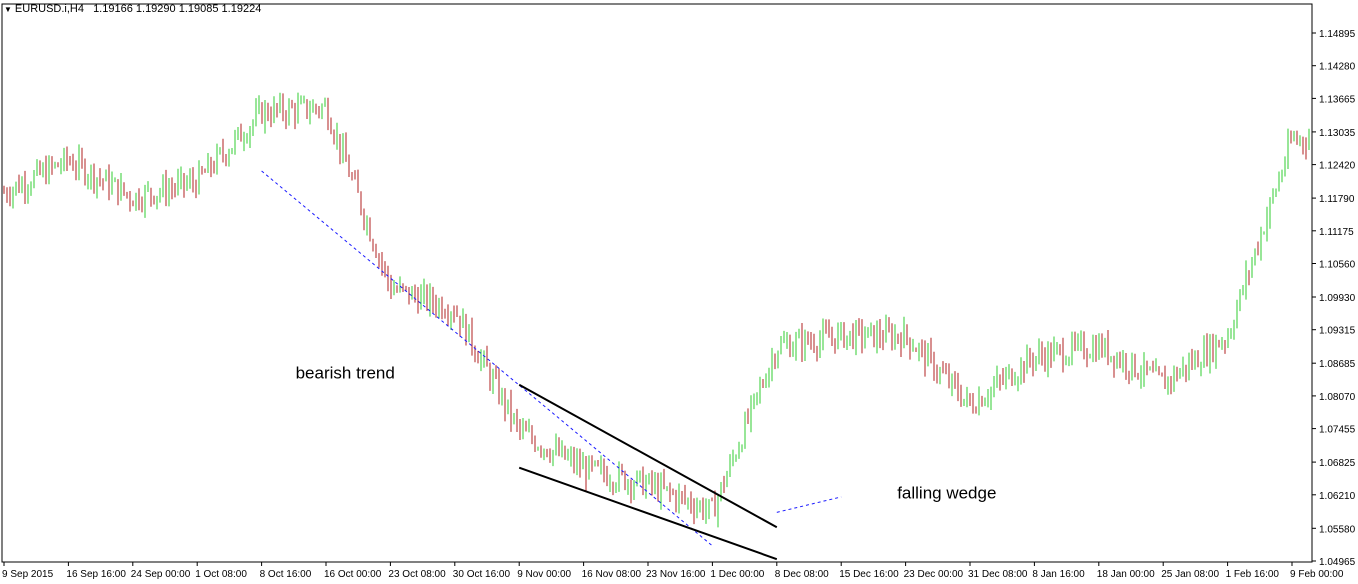 The height and width of the screenshot is (584, 1358). I want to click on x-tick-label: 25 Jan 08:00, so click(1190, 574).